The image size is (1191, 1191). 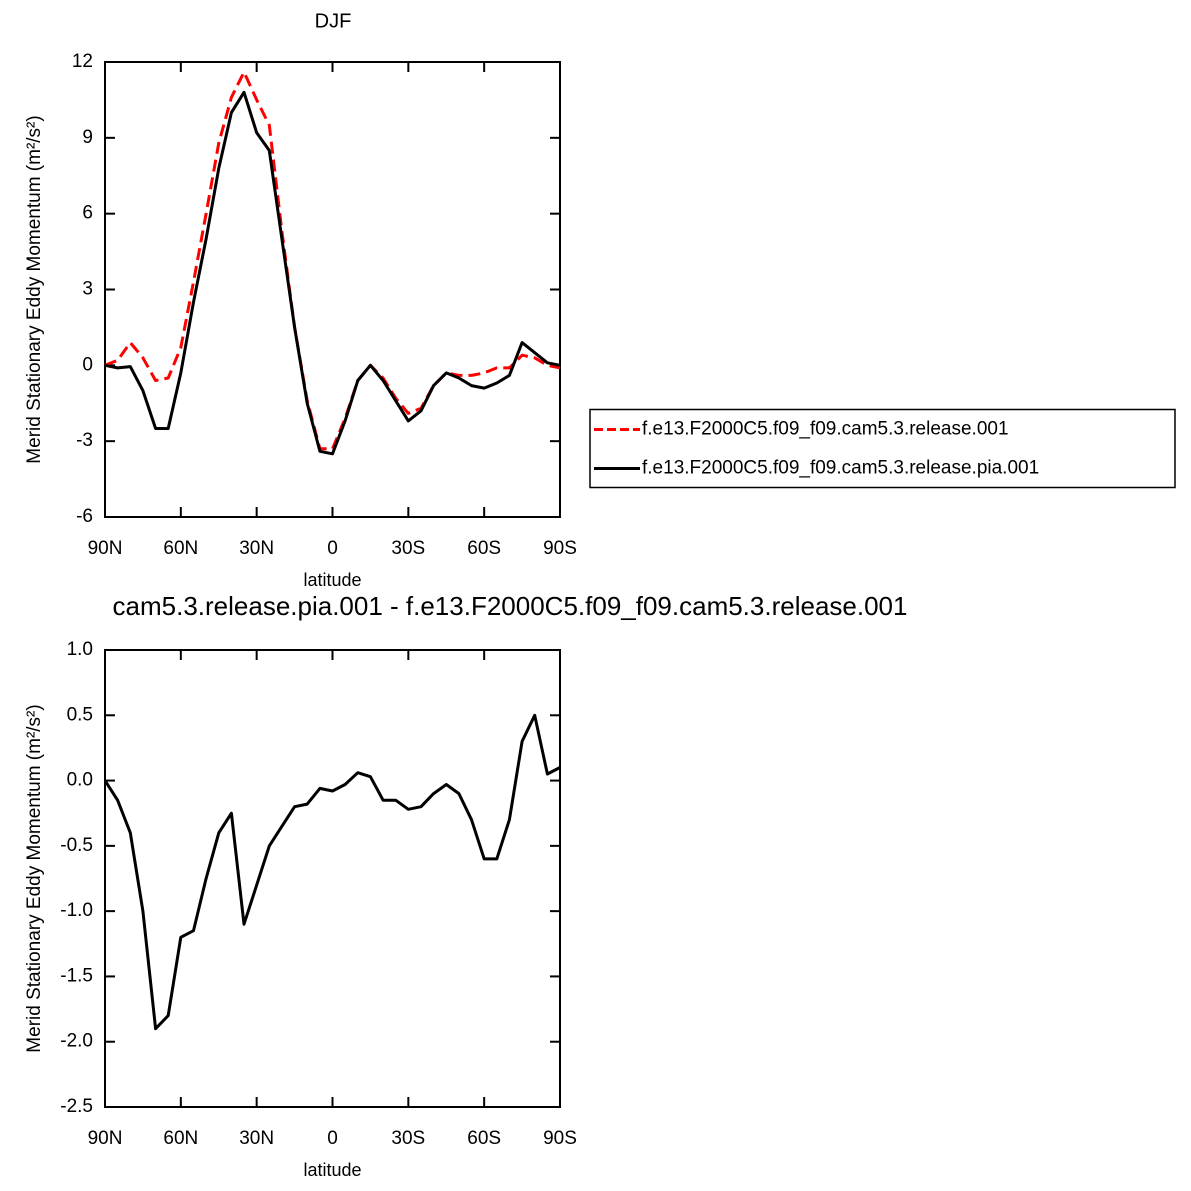 I want to click on y-tick-label: 12, so click(x=82, y=61).